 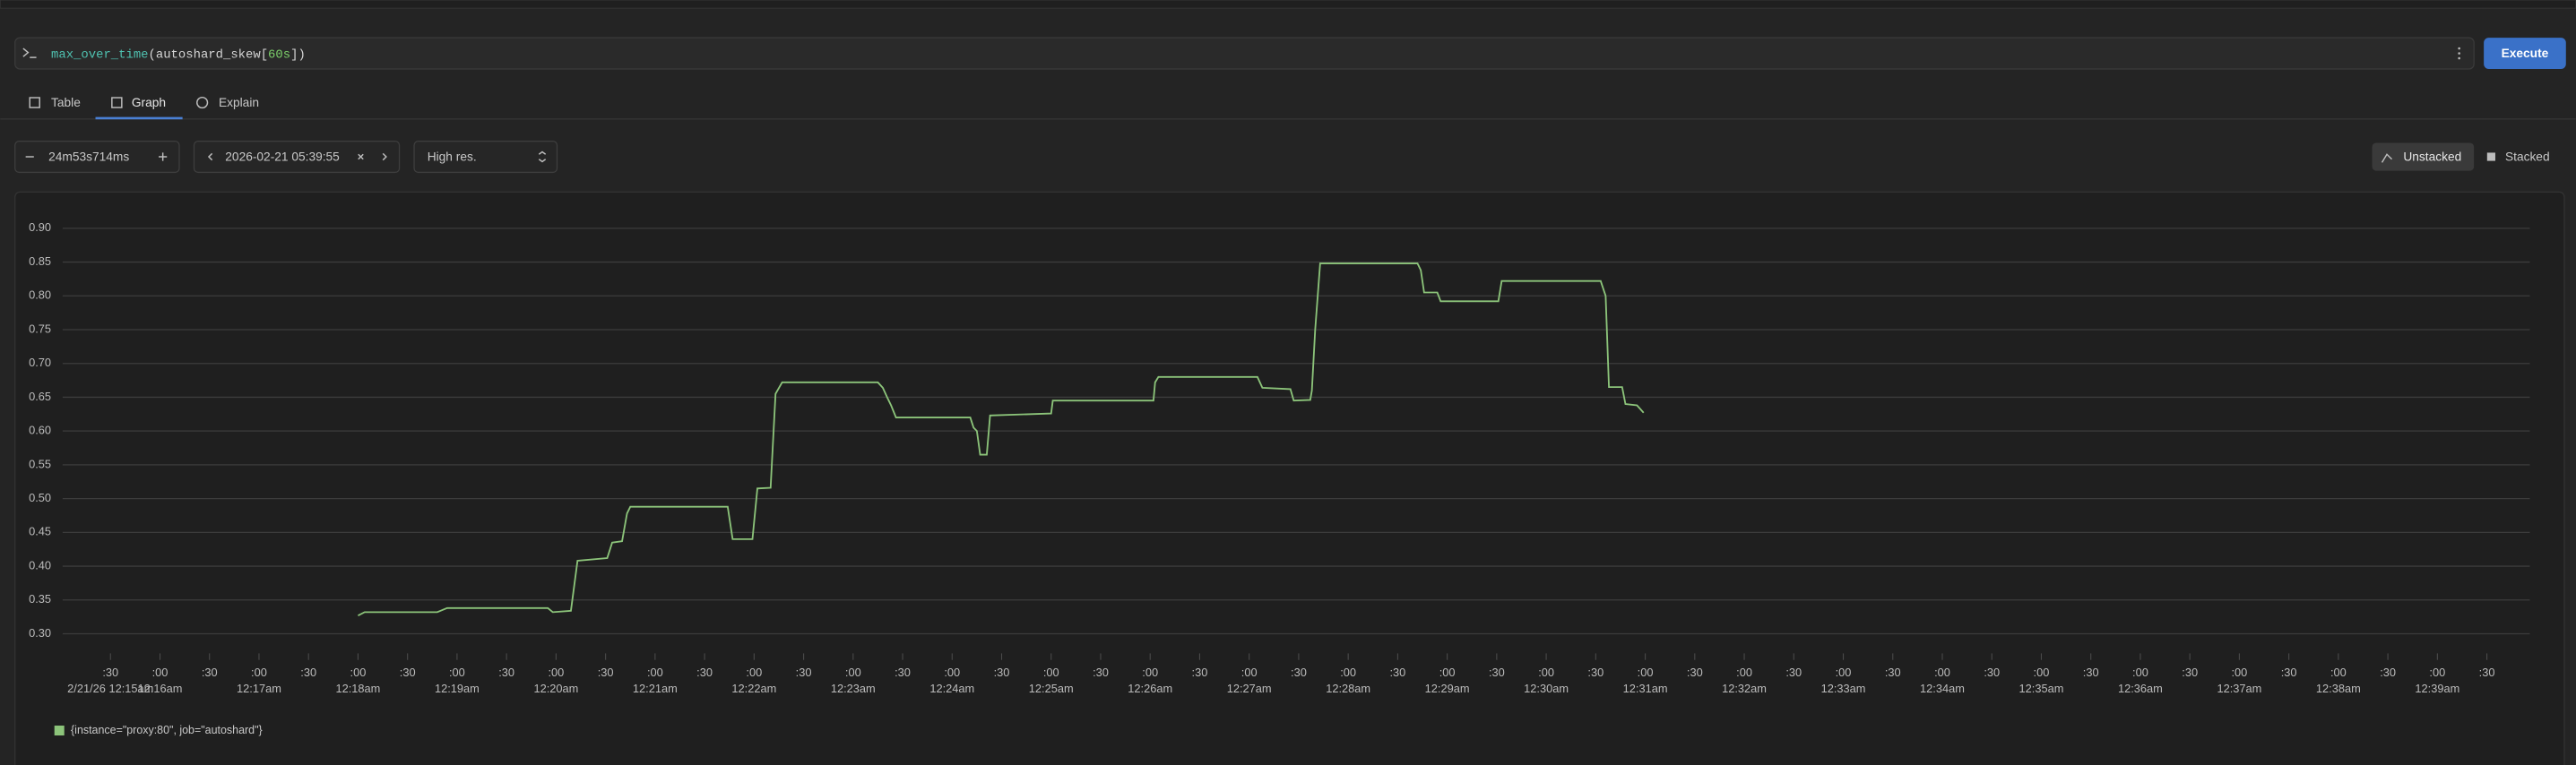 What do you see at coordinates (202, 102) in the screenshot?
I see `explain-icon` at bounding box center [202, 102].